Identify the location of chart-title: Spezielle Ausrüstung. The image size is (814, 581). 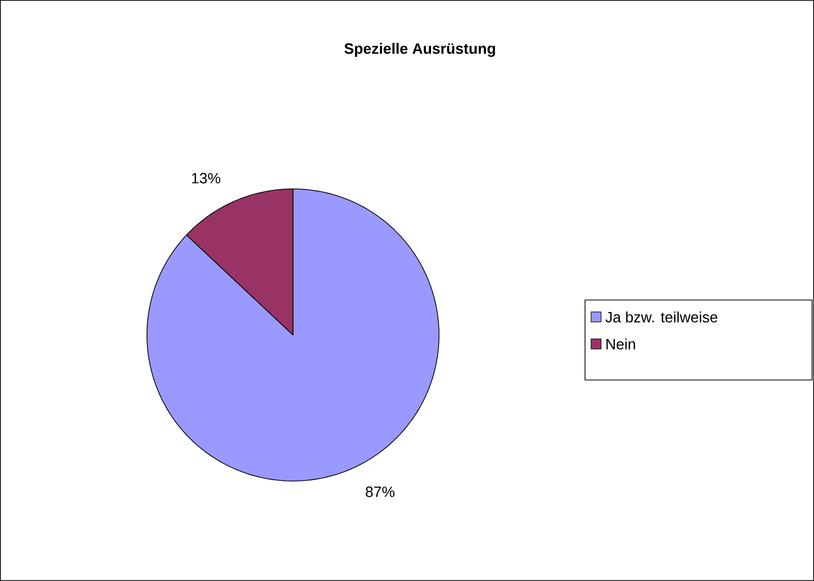
(419, 49).